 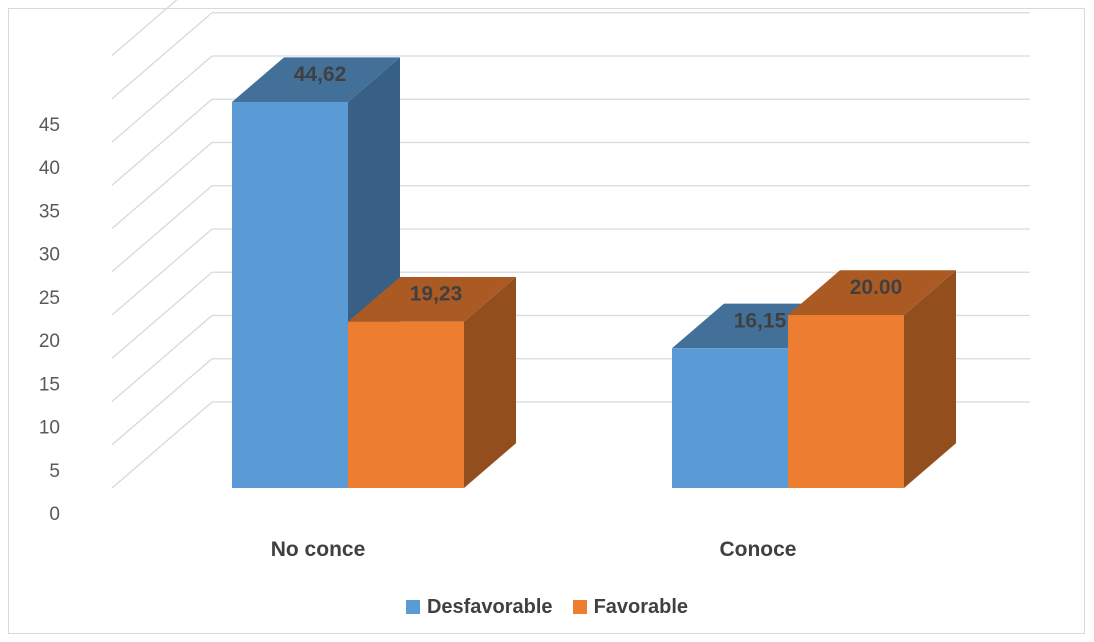 I want to click on legend-item-favorable: Favorable, so click(x=630, y=607).